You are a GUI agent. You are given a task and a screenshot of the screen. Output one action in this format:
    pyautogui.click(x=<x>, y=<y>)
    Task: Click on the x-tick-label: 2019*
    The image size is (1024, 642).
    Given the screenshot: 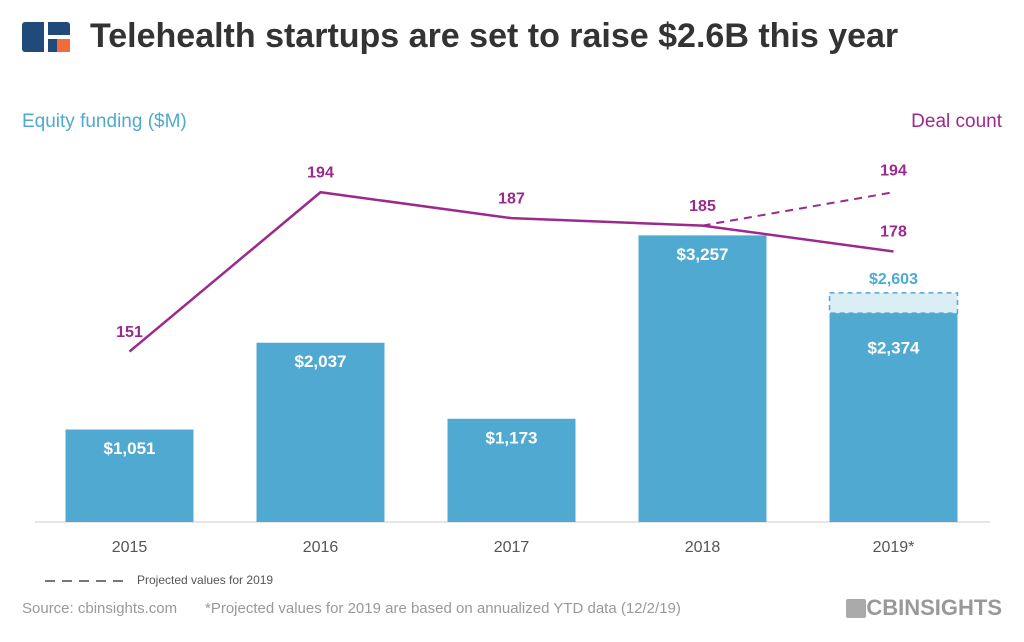 What is the action you would take?
    pyautogui.click(x=894, y=547)
    